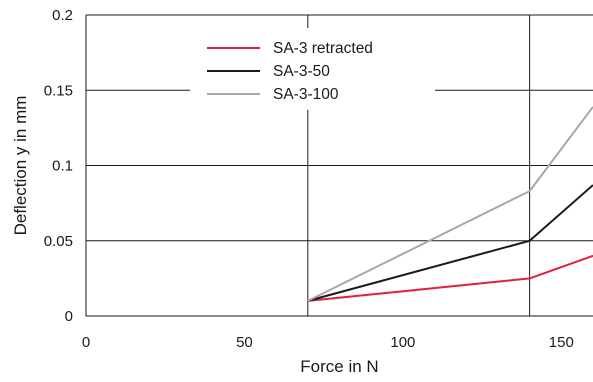 This screenshot has width=593, height=382. I want to click on legend-label-0: SA-3 retracted, so click(323, 48).